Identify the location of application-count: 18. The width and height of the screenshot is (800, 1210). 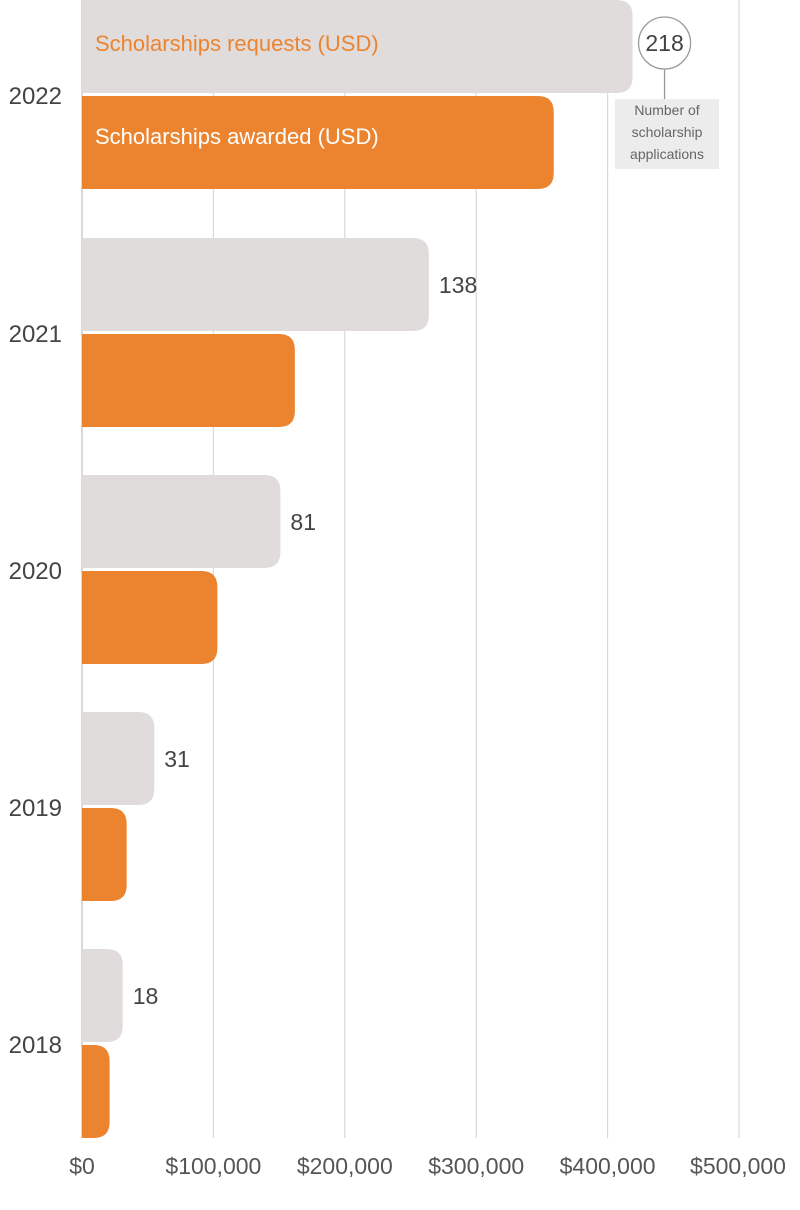
(146, 996).